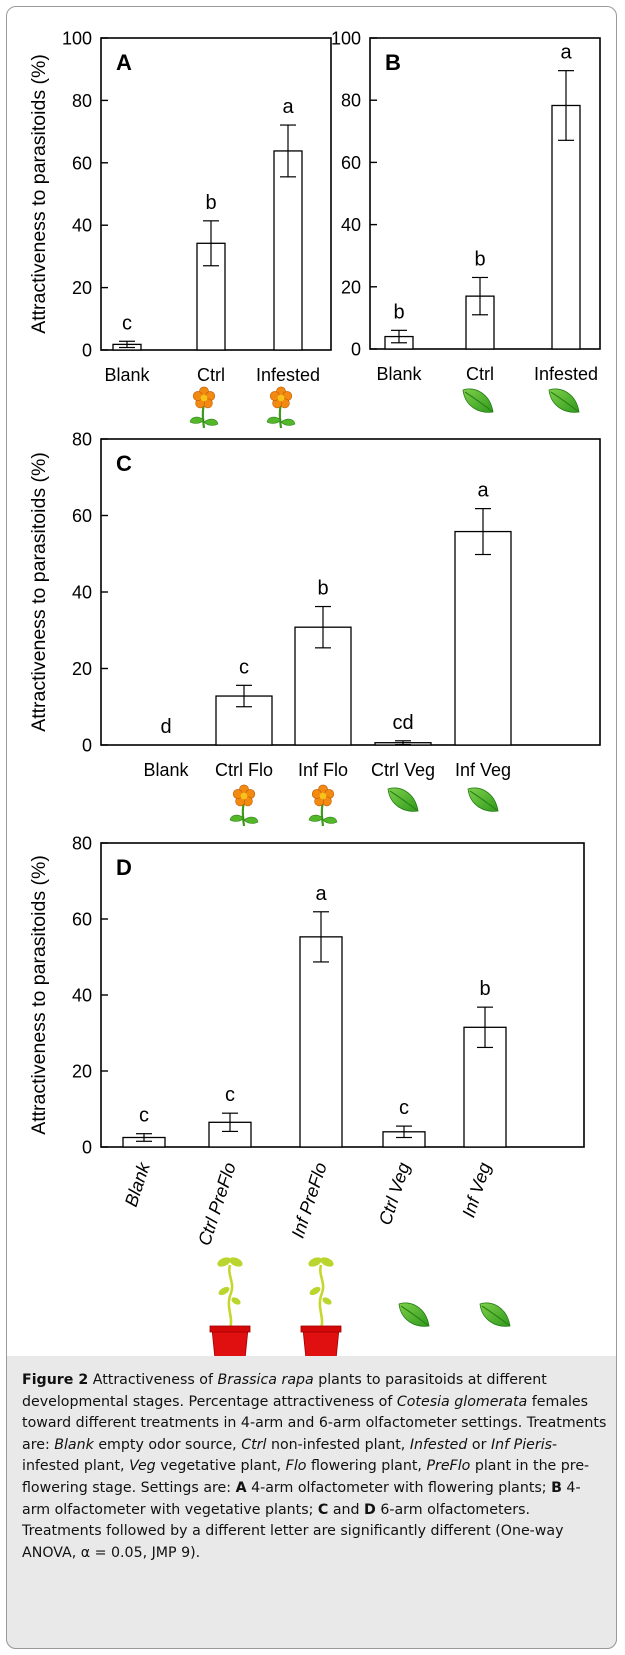 The image size is (625, 1655). What do you see at coordinates (290, 1455) in the screenshot?
I see `caption-text-7: -infested plant,` at bounding box center [290, 1455].